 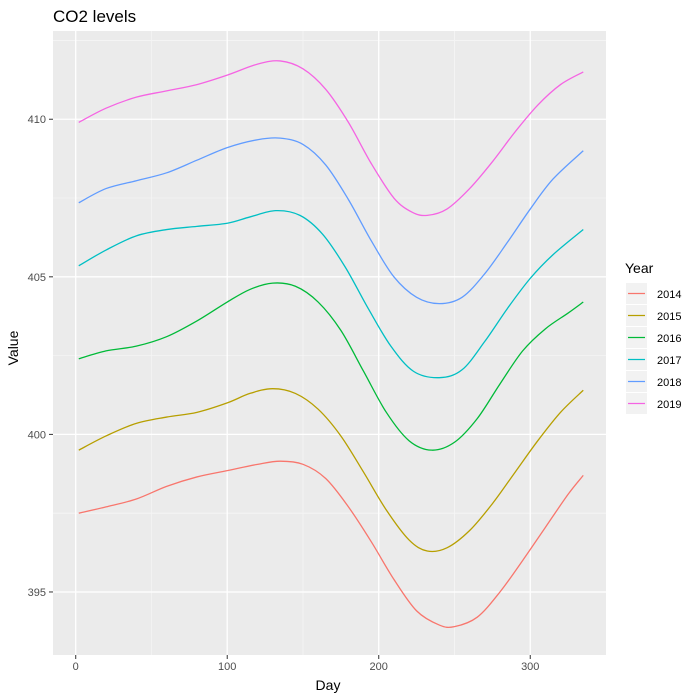 I want to click on y-tick-label: 400, so click(x=37, y=435).